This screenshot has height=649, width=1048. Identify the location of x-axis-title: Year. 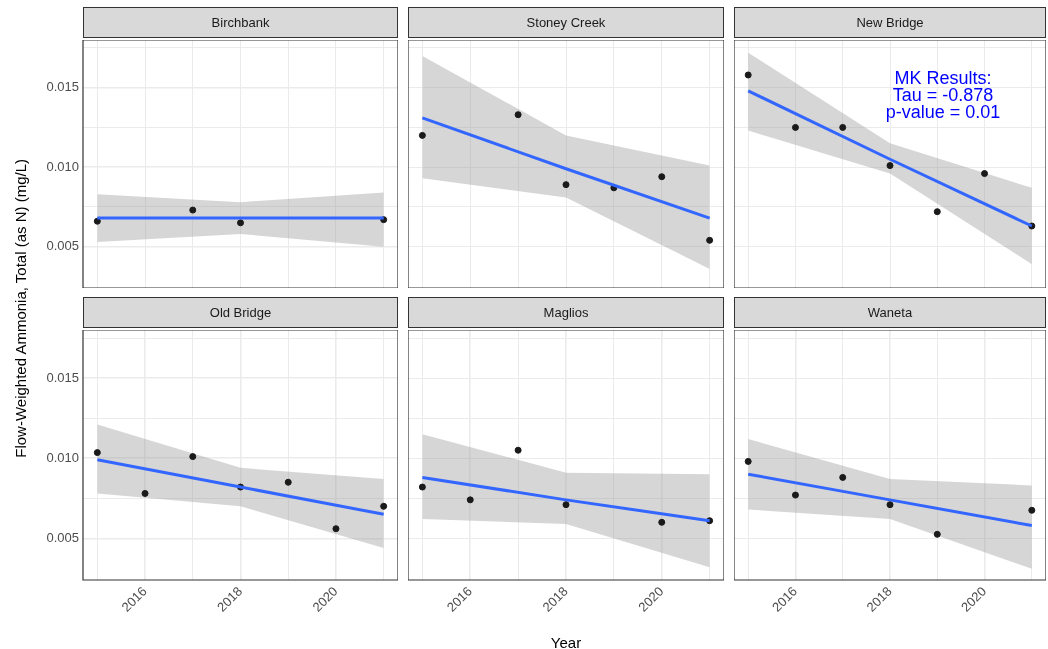
(566, 641).